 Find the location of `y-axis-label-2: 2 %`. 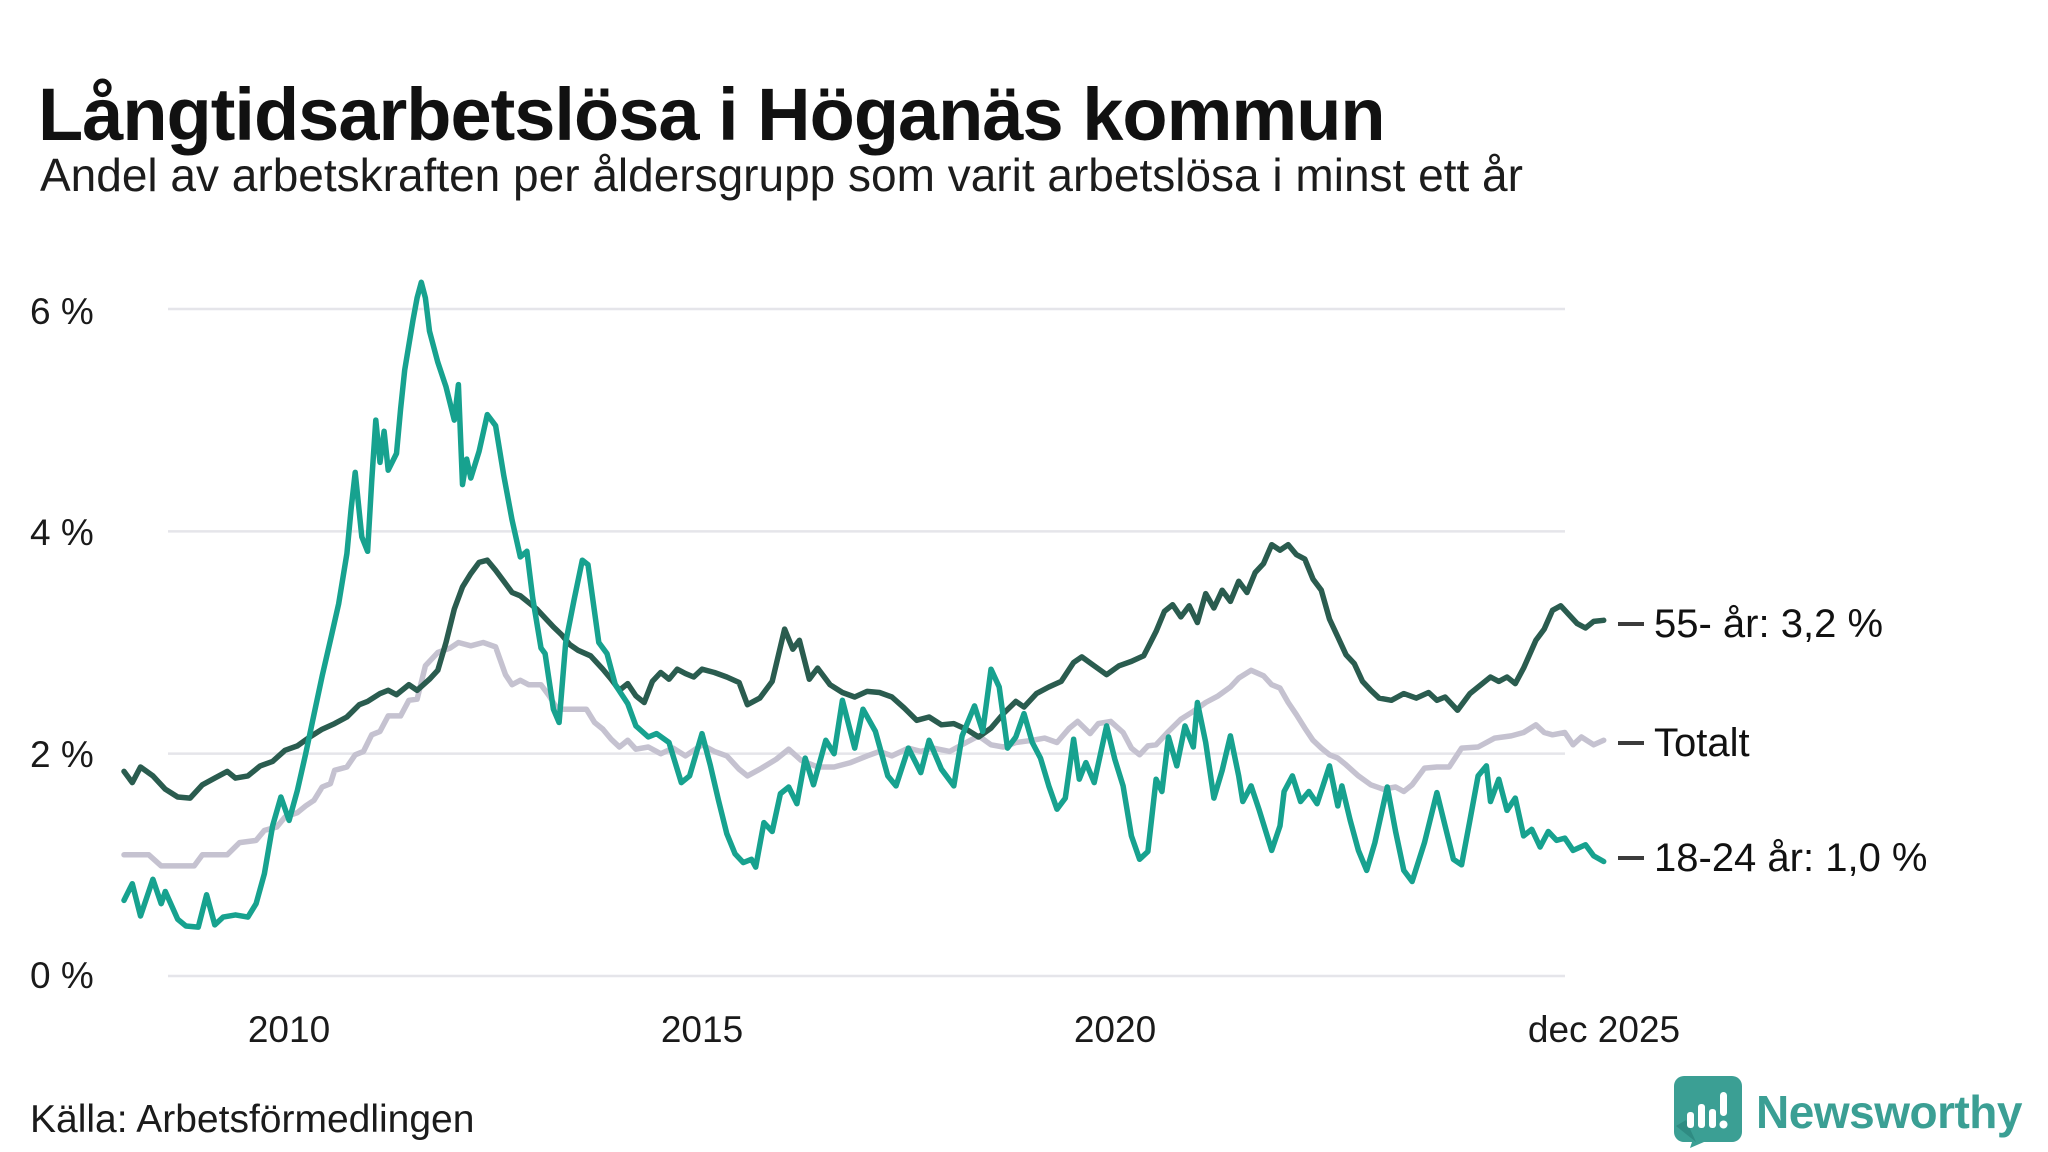

y-axis-label-2: 2 % is located at coordinates (62, 754).